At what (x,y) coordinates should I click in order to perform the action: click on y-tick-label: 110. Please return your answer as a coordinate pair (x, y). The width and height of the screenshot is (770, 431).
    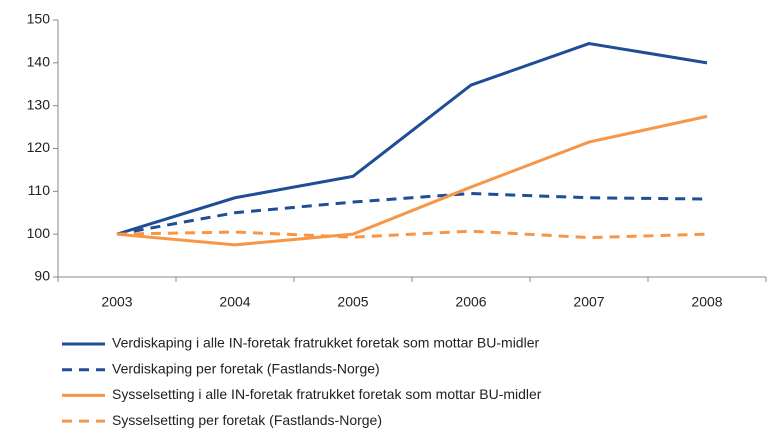
    Looking at the image, I should click on (39, 190).